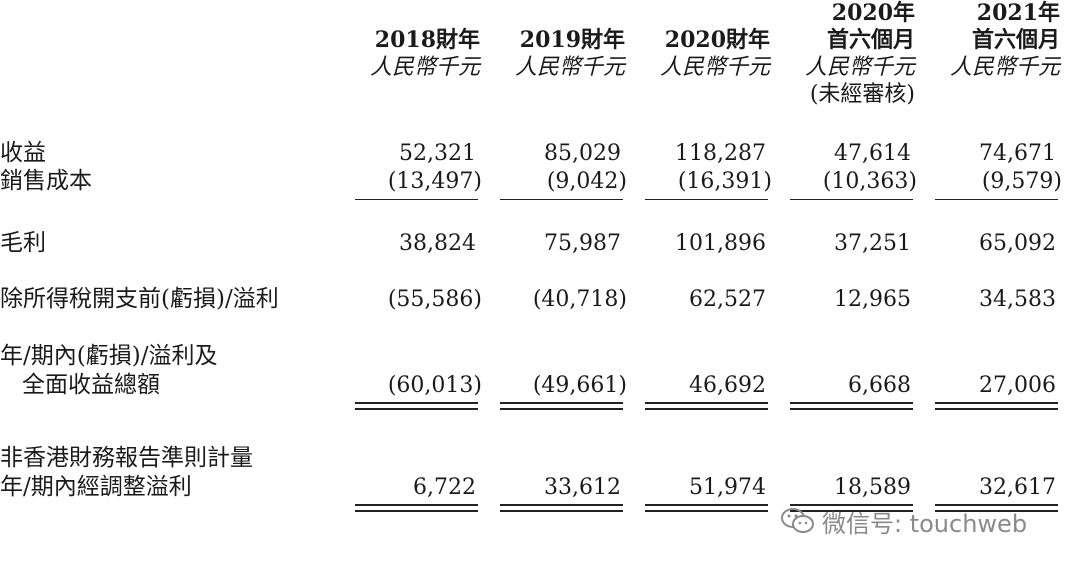  I want to click on row-label-non-hkfrs-line2: 年/期內經調整溢利, so click(96, 487).